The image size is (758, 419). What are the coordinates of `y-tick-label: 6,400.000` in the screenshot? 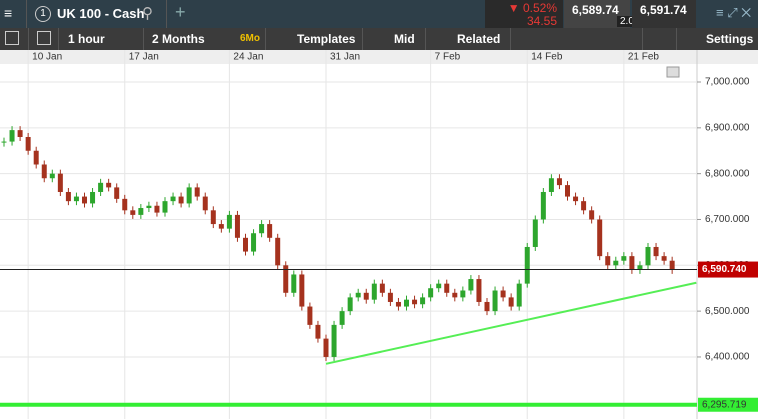 It's located at (727, 357).